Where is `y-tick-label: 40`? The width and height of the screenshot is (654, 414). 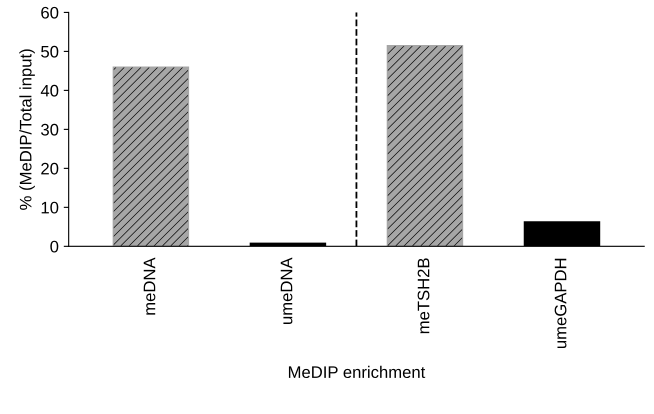
y-tick-label: 40 is located at coordinates (49, 90).